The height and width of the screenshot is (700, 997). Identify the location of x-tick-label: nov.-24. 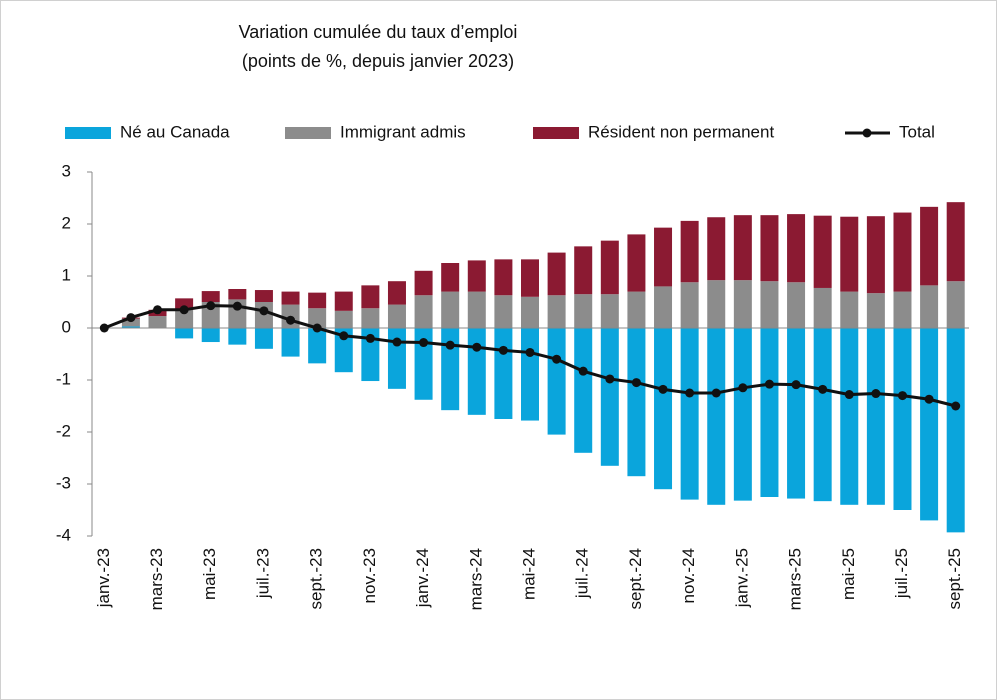
(688, 575).